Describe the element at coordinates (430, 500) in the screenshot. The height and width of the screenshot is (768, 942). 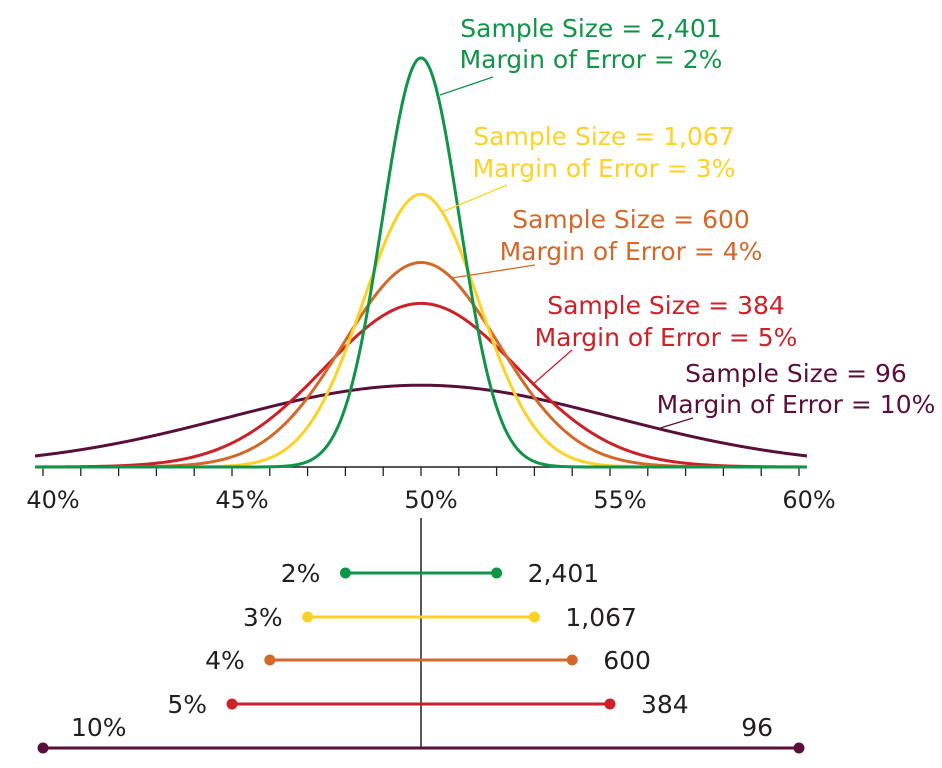
I see `x-tick-label: 50%` at that location.